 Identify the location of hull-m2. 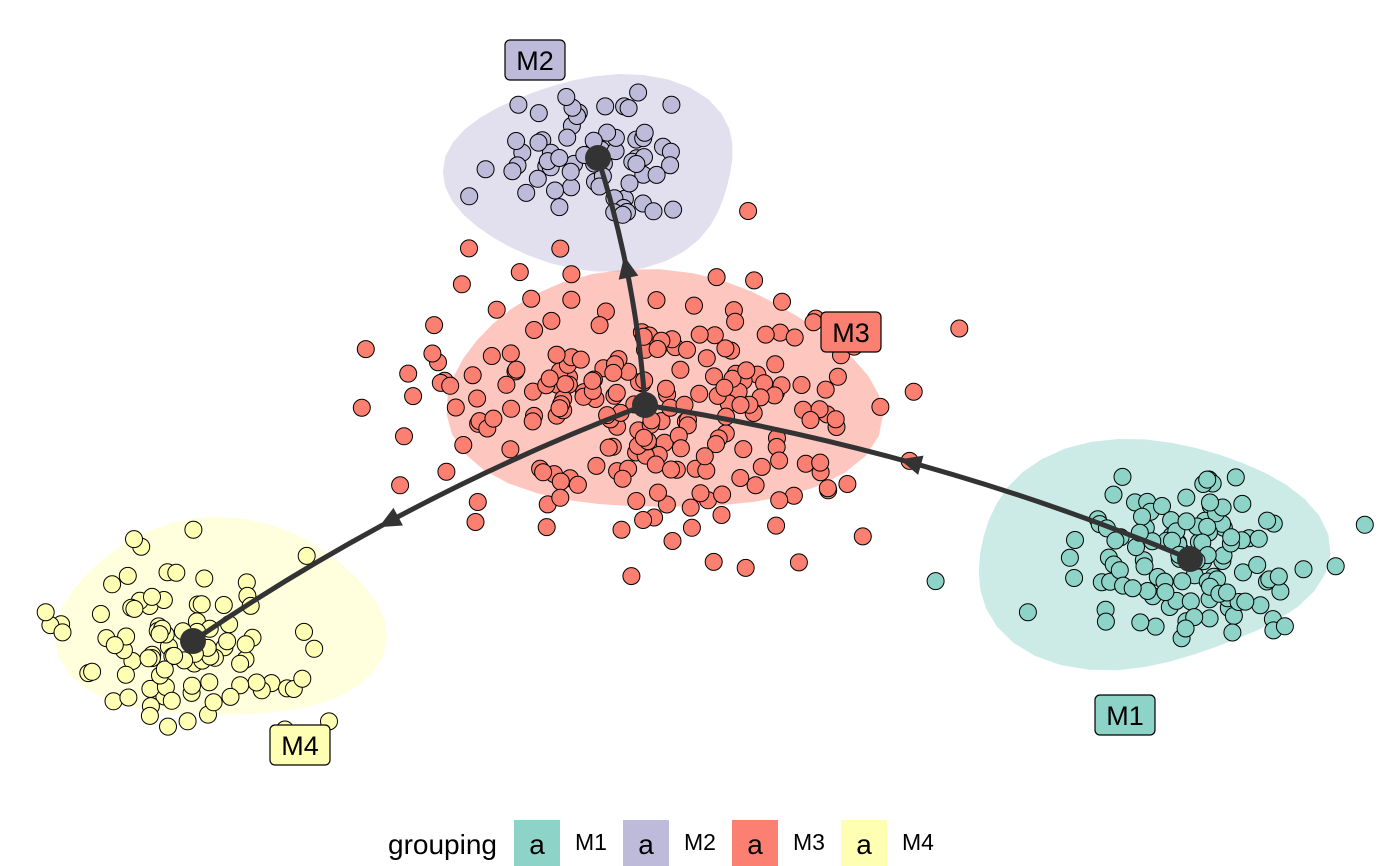
(587, 173).